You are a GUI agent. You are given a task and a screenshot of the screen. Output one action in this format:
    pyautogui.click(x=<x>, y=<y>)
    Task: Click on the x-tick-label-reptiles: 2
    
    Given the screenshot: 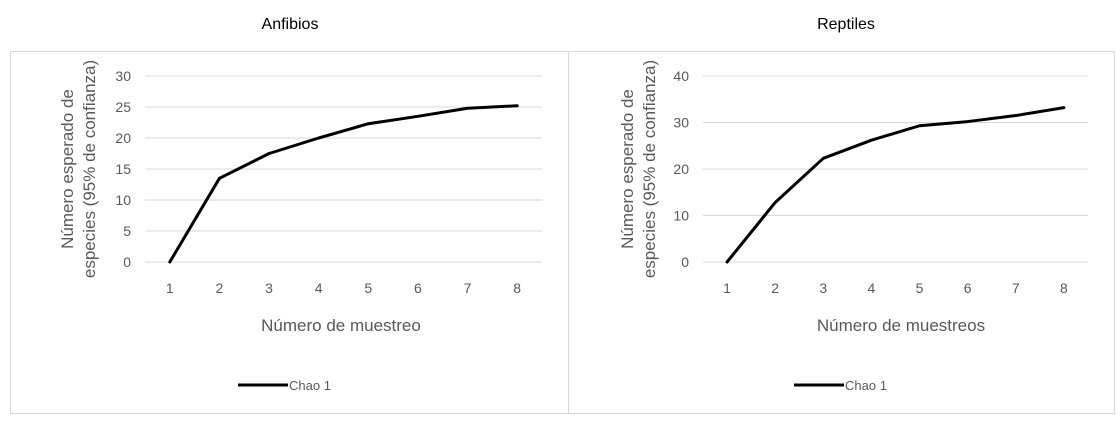 What is the action you would take?
    pyautogui.click(x=775, y=288)
    